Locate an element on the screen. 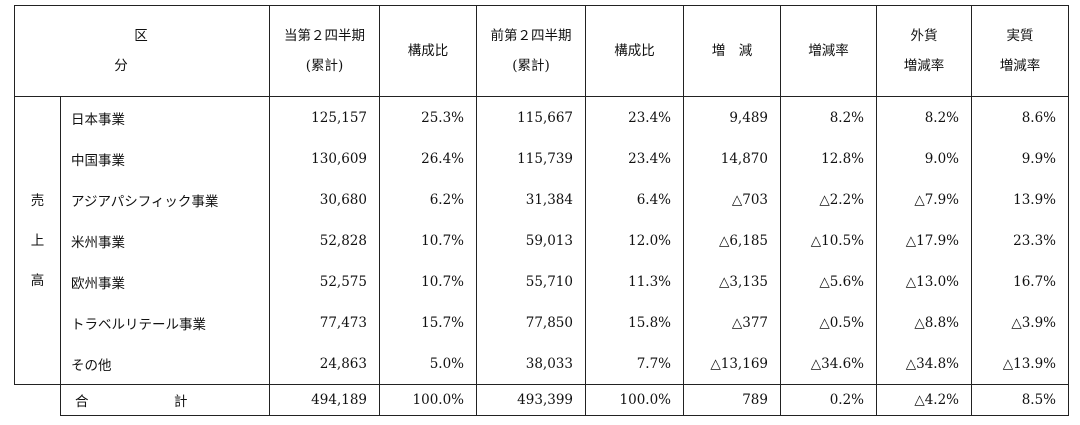  current-value: 52,828 is located at coordinates (324, 240).